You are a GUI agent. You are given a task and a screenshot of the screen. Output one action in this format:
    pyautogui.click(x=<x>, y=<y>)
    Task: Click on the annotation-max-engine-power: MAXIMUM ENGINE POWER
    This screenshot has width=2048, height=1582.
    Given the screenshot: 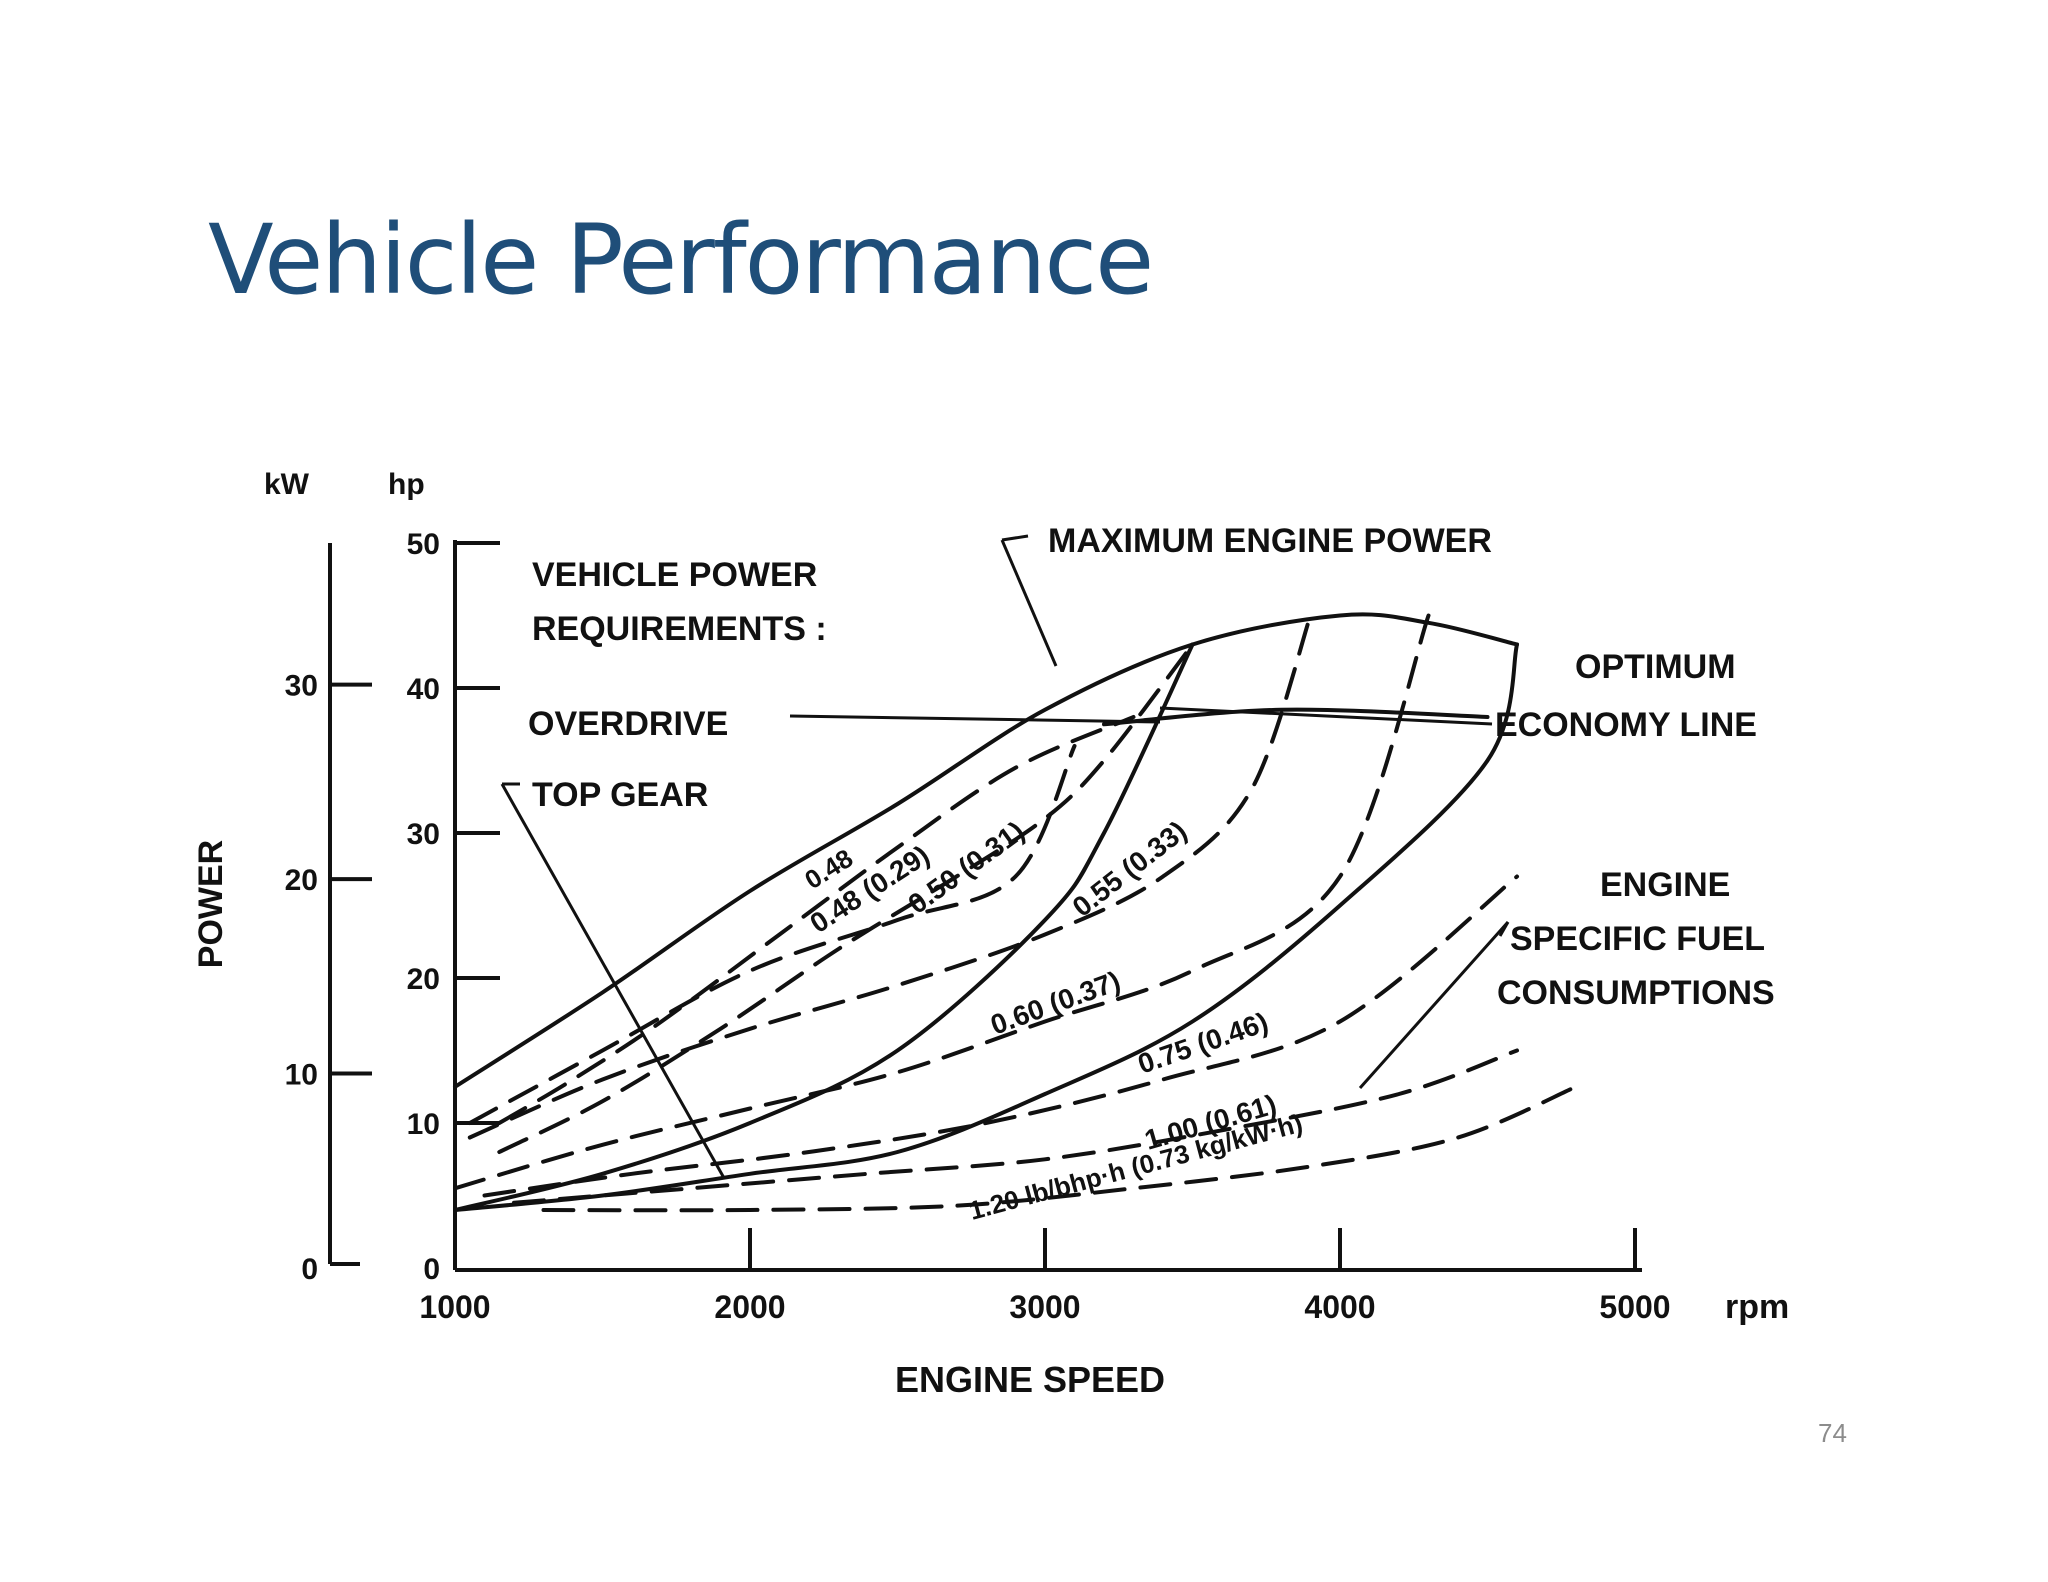 What is the action you would take?
    pyautogui.click(x=1270, y=541)
    